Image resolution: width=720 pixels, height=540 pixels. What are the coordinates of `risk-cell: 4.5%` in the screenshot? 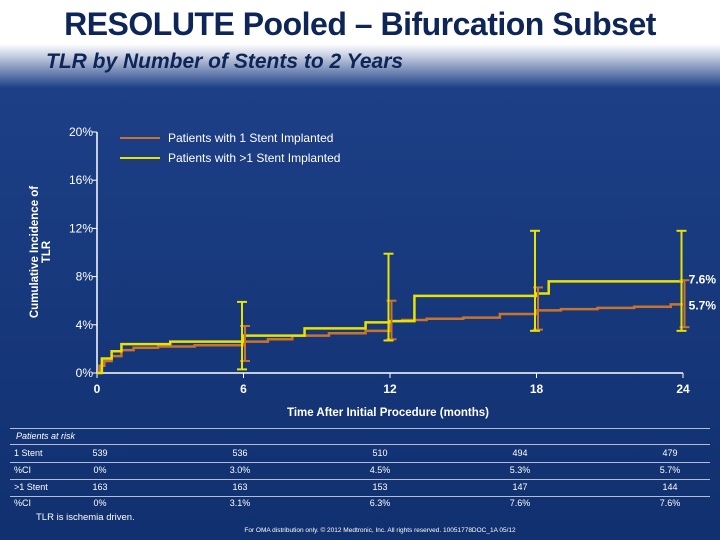 It's located at (380, 470).